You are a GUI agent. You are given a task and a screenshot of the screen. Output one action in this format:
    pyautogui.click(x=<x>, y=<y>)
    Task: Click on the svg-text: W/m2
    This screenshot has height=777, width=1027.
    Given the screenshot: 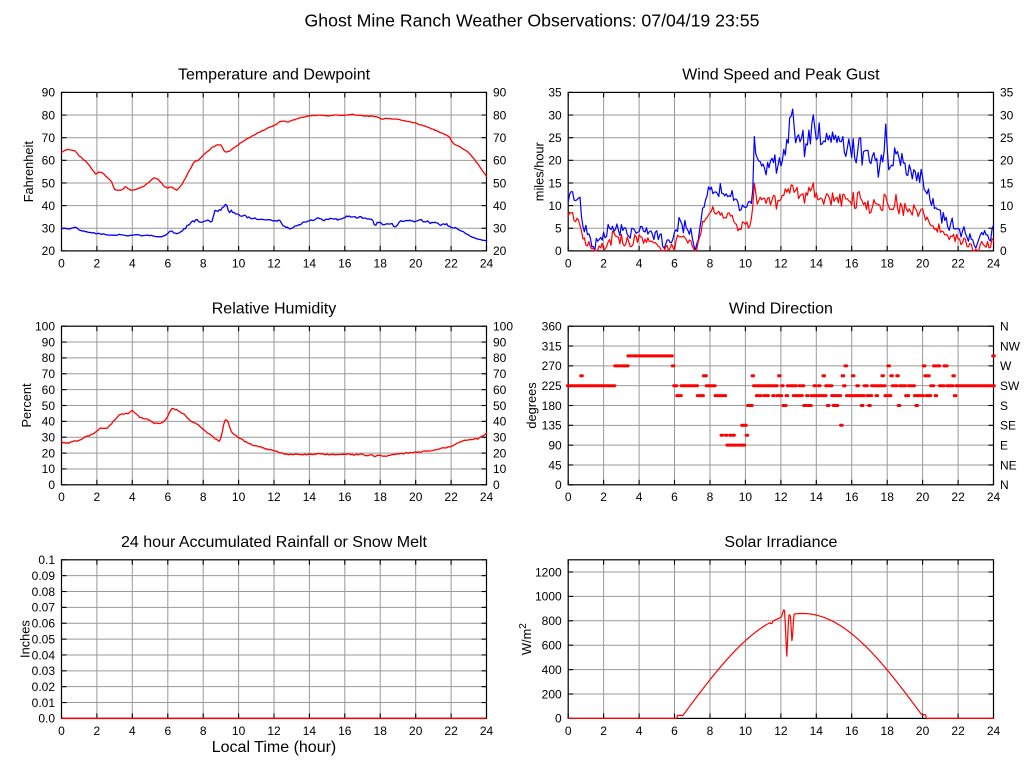 What is the action you would take?
    pyautogui.click(x=526, y=639)
    